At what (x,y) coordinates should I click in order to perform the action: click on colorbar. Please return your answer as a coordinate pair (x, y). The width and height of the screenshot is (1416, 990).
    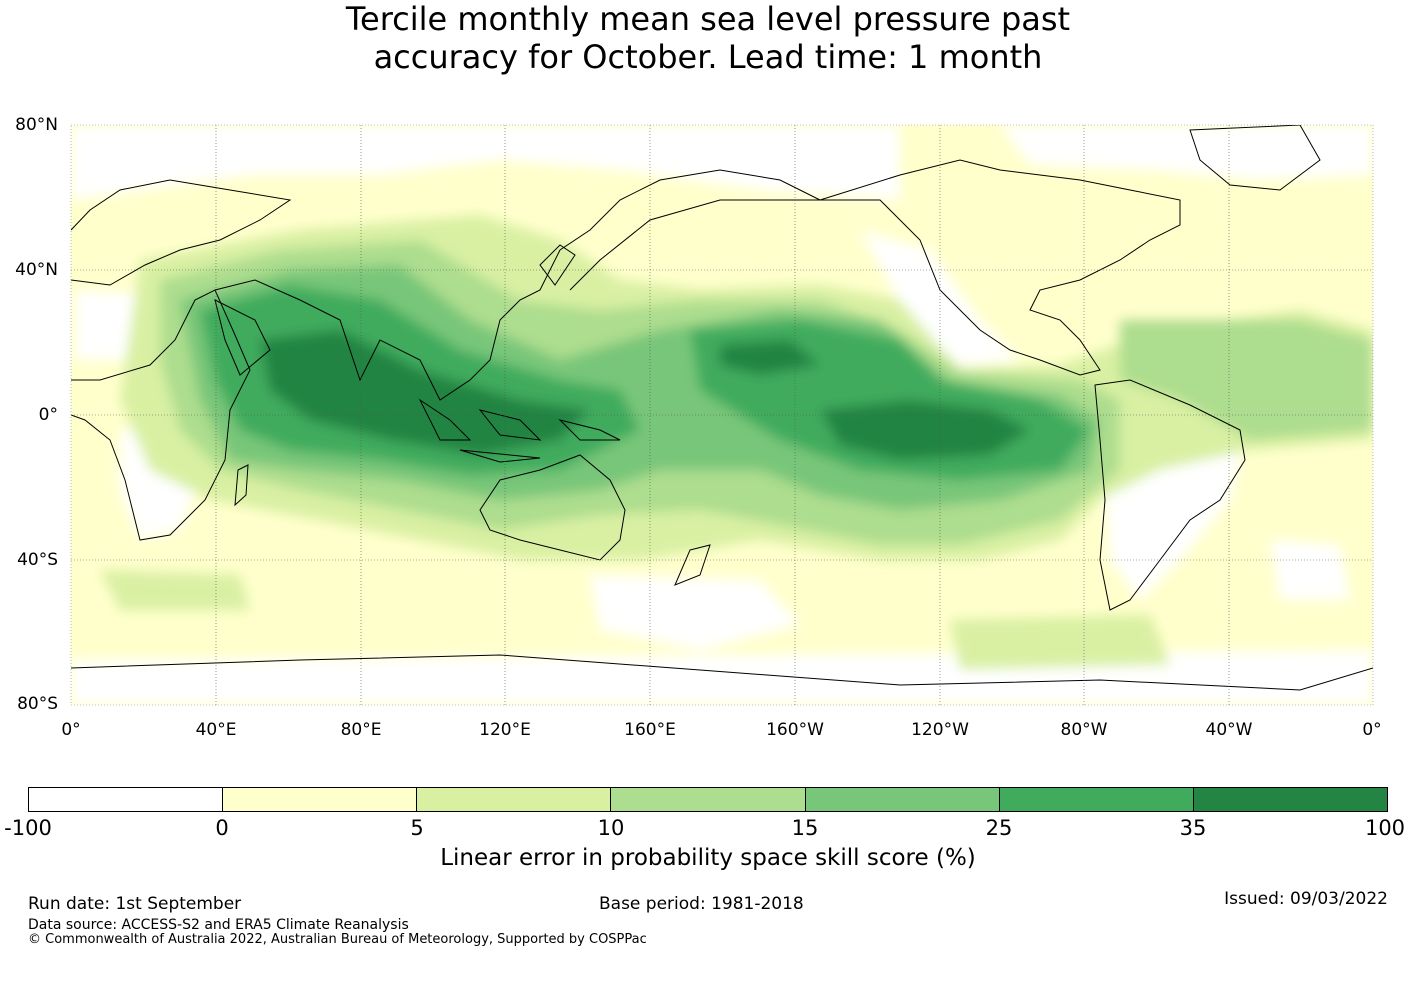
    Looking at the image, I should click on (708, 799).